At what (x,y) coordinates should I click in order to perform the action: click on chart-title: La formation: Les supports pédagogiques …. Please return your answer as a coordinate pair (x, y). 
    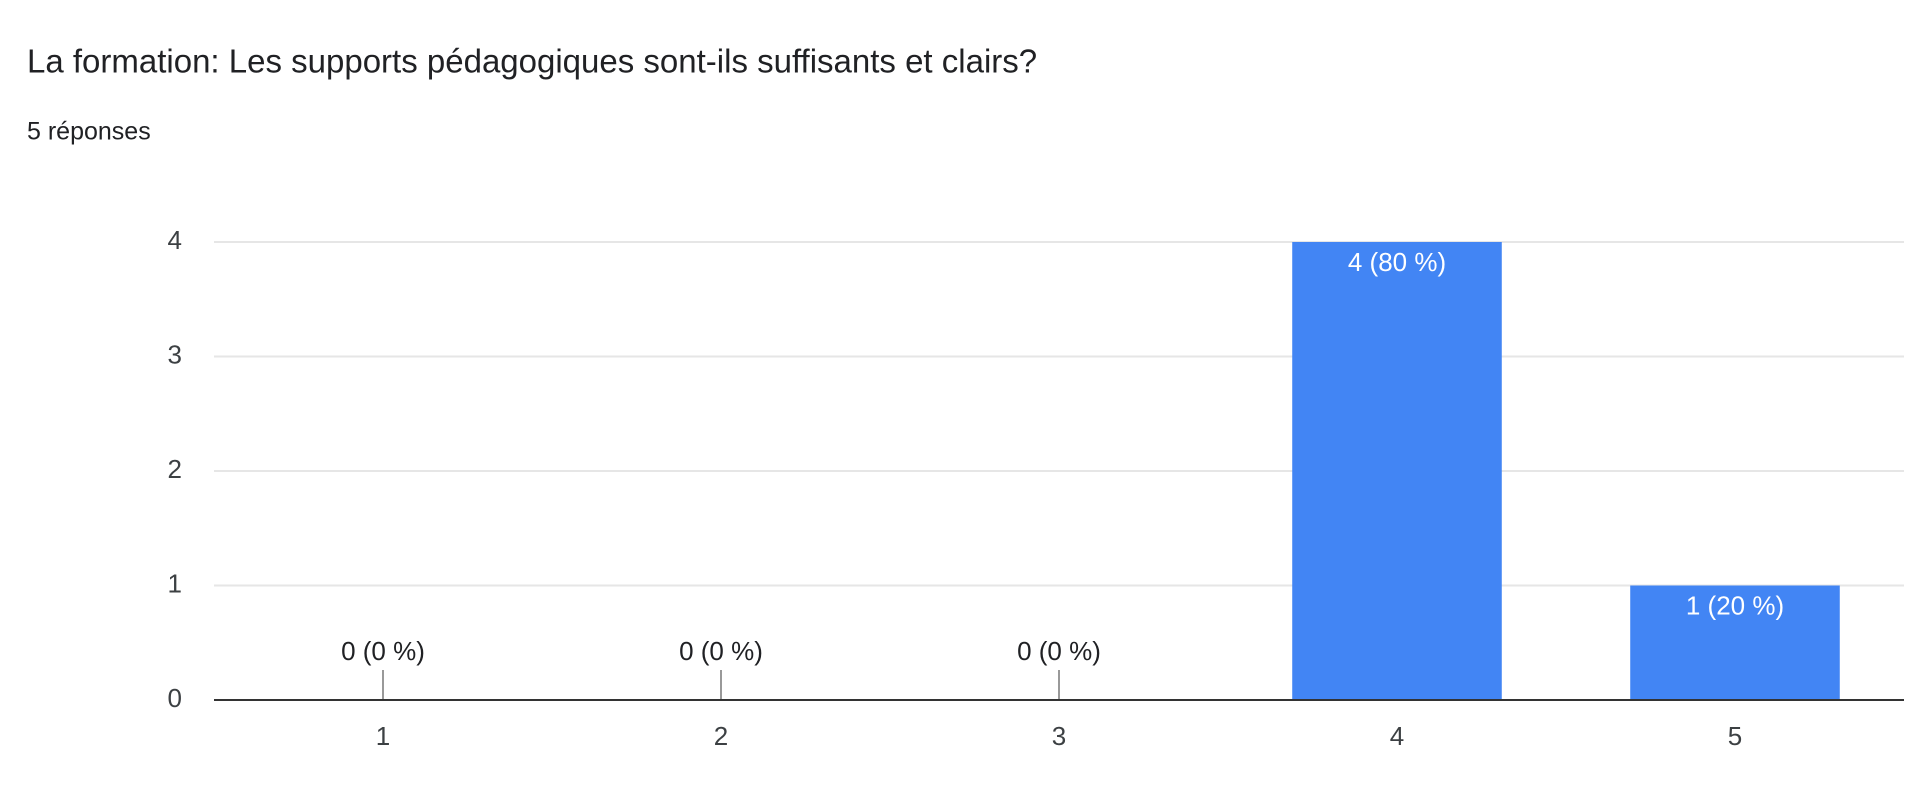
    Looking at the image, I should click on (532, 61).